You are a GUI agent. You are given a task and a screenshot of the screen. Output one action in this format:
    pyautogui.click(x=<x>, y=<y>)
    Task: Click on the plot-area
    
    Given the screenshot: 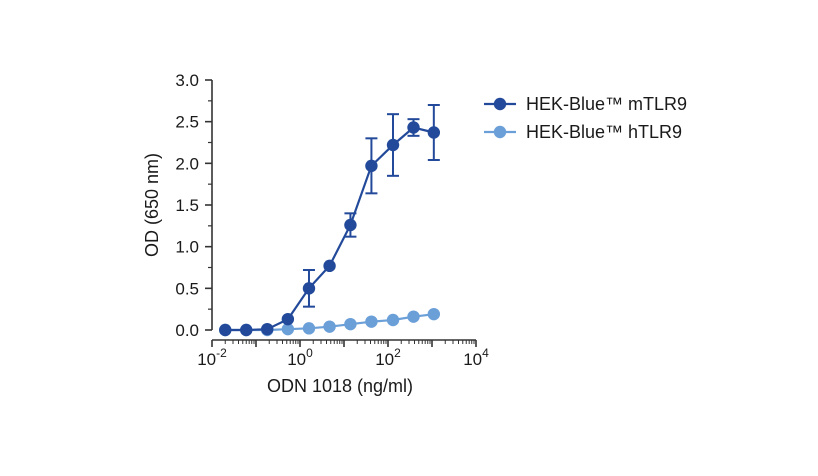 What is the action you would take?
    pyautogui.click(x=330, y=220)
    